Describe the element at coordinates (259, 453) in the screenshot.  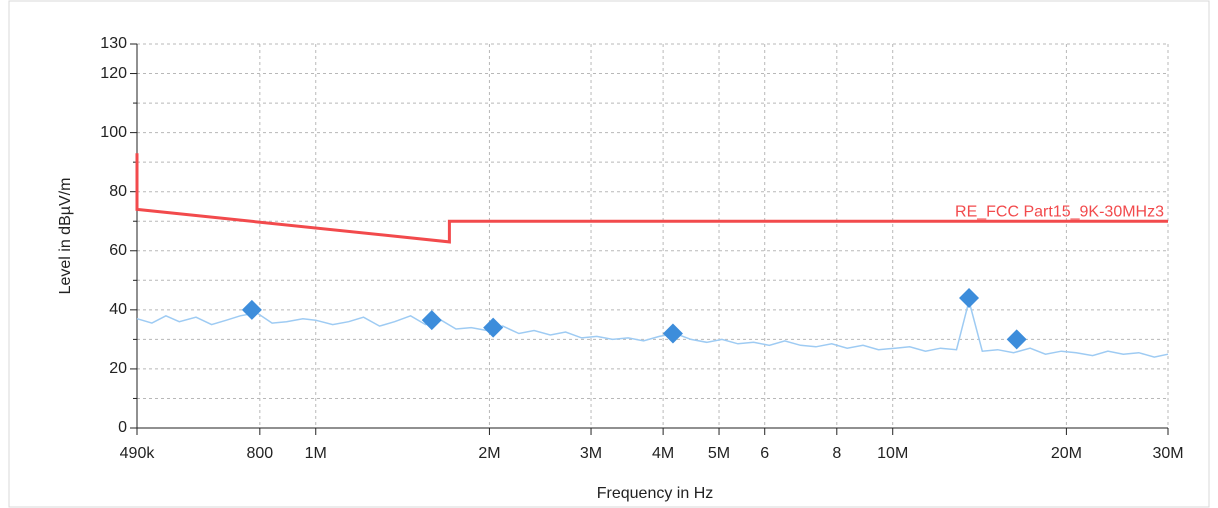
I see `x-tick-label: 800` at that location.